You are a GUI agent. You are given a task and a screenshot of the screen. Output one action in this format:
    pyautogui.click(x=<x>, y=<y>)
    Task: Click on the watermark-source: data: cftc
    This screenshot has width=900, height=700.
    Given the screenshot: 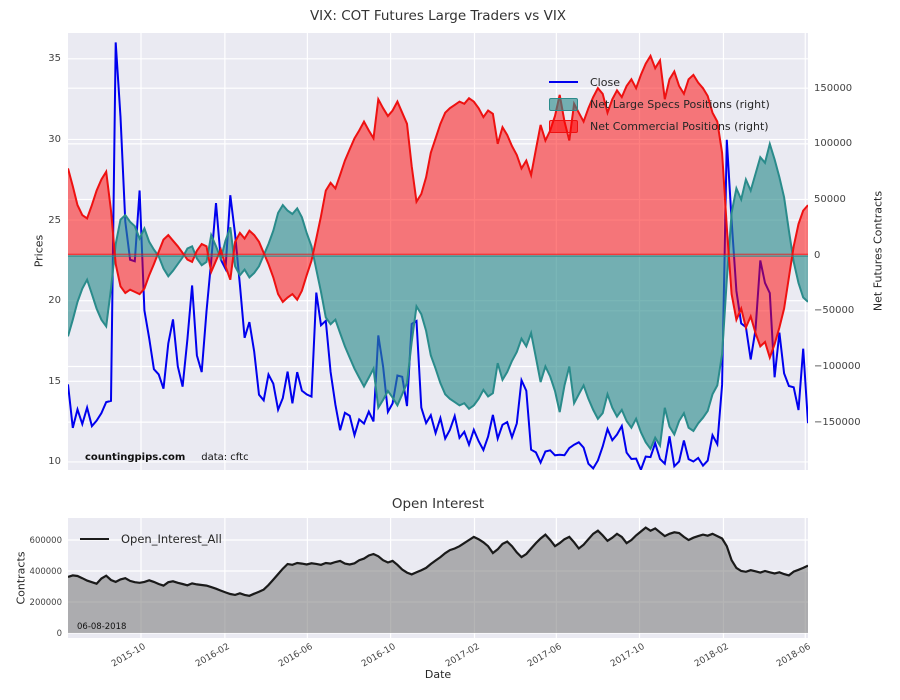 What is the action you would take?
    pyautogui.click(x=225, y=457)
    